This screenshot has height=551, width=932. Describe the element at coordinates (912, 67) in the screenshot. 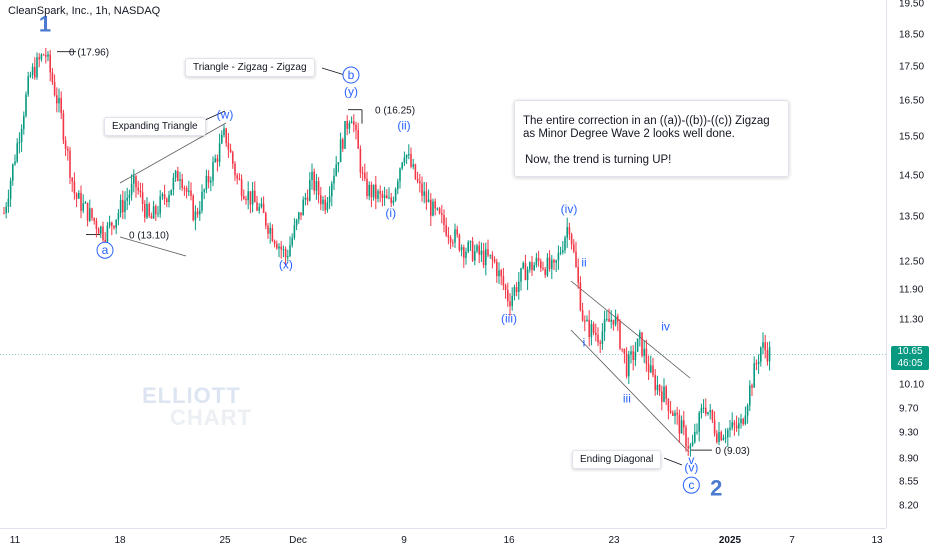

I see `price-tick-label: 17.50` at that location.